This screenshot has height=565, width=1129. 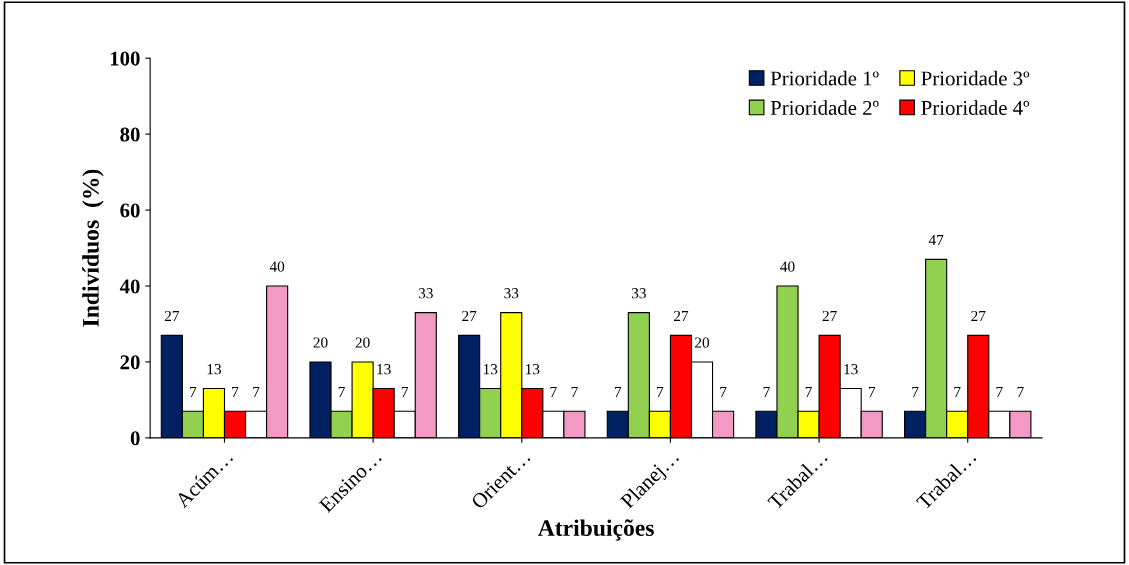 I want to click on legend-label: Prioridade 4º, so click(x=975, y=107).